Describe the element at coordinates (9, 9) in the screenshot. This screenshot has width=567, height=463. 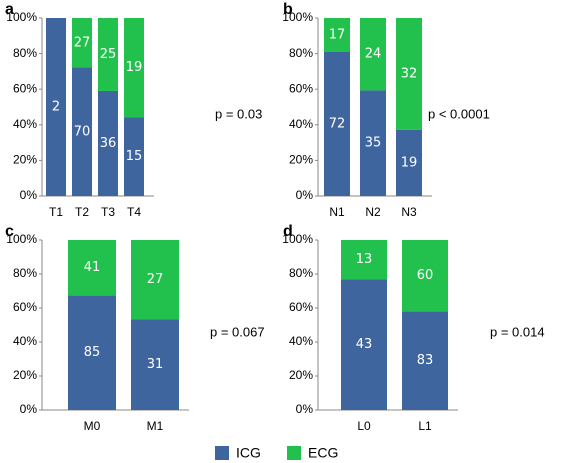
I see `panel-label: a` at that location.